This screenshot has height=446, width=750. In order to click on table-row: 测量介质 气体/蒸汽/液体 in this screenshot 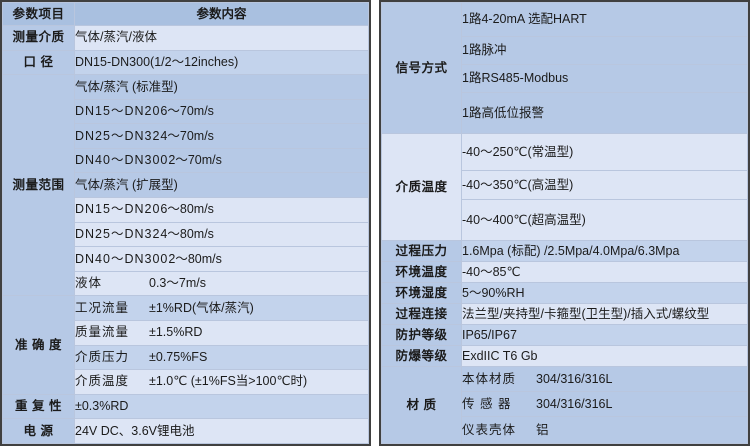, I will do `click(185, 38)`.